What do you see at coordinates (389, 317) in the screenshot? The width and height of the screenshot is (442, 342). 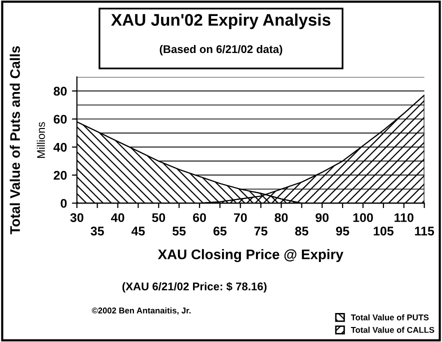 I see `legend-label: Total Value of PUTS` at bounding box center [389, 317].